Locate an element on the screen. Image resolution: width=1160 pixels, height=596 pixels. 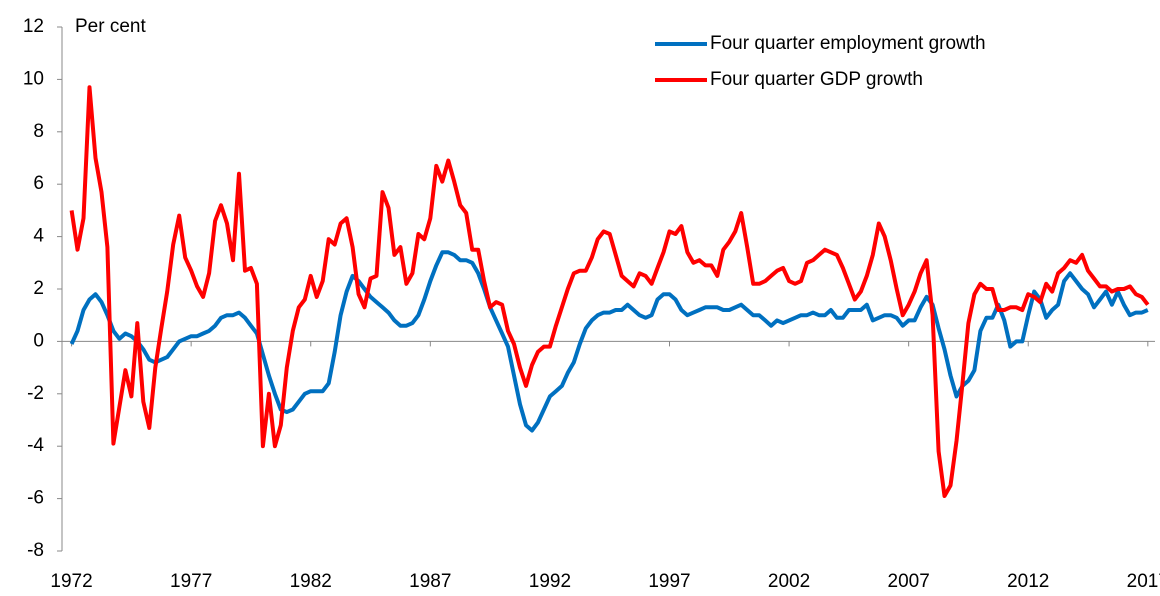
y-tick-label: 10 is located at coordinates (33, 78).